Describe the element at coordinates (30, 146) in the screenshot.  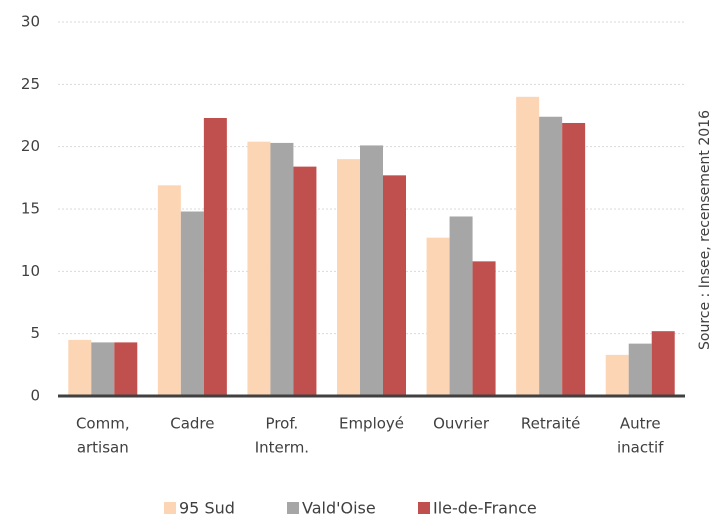
I see `y-tick-label: 20` at that location.